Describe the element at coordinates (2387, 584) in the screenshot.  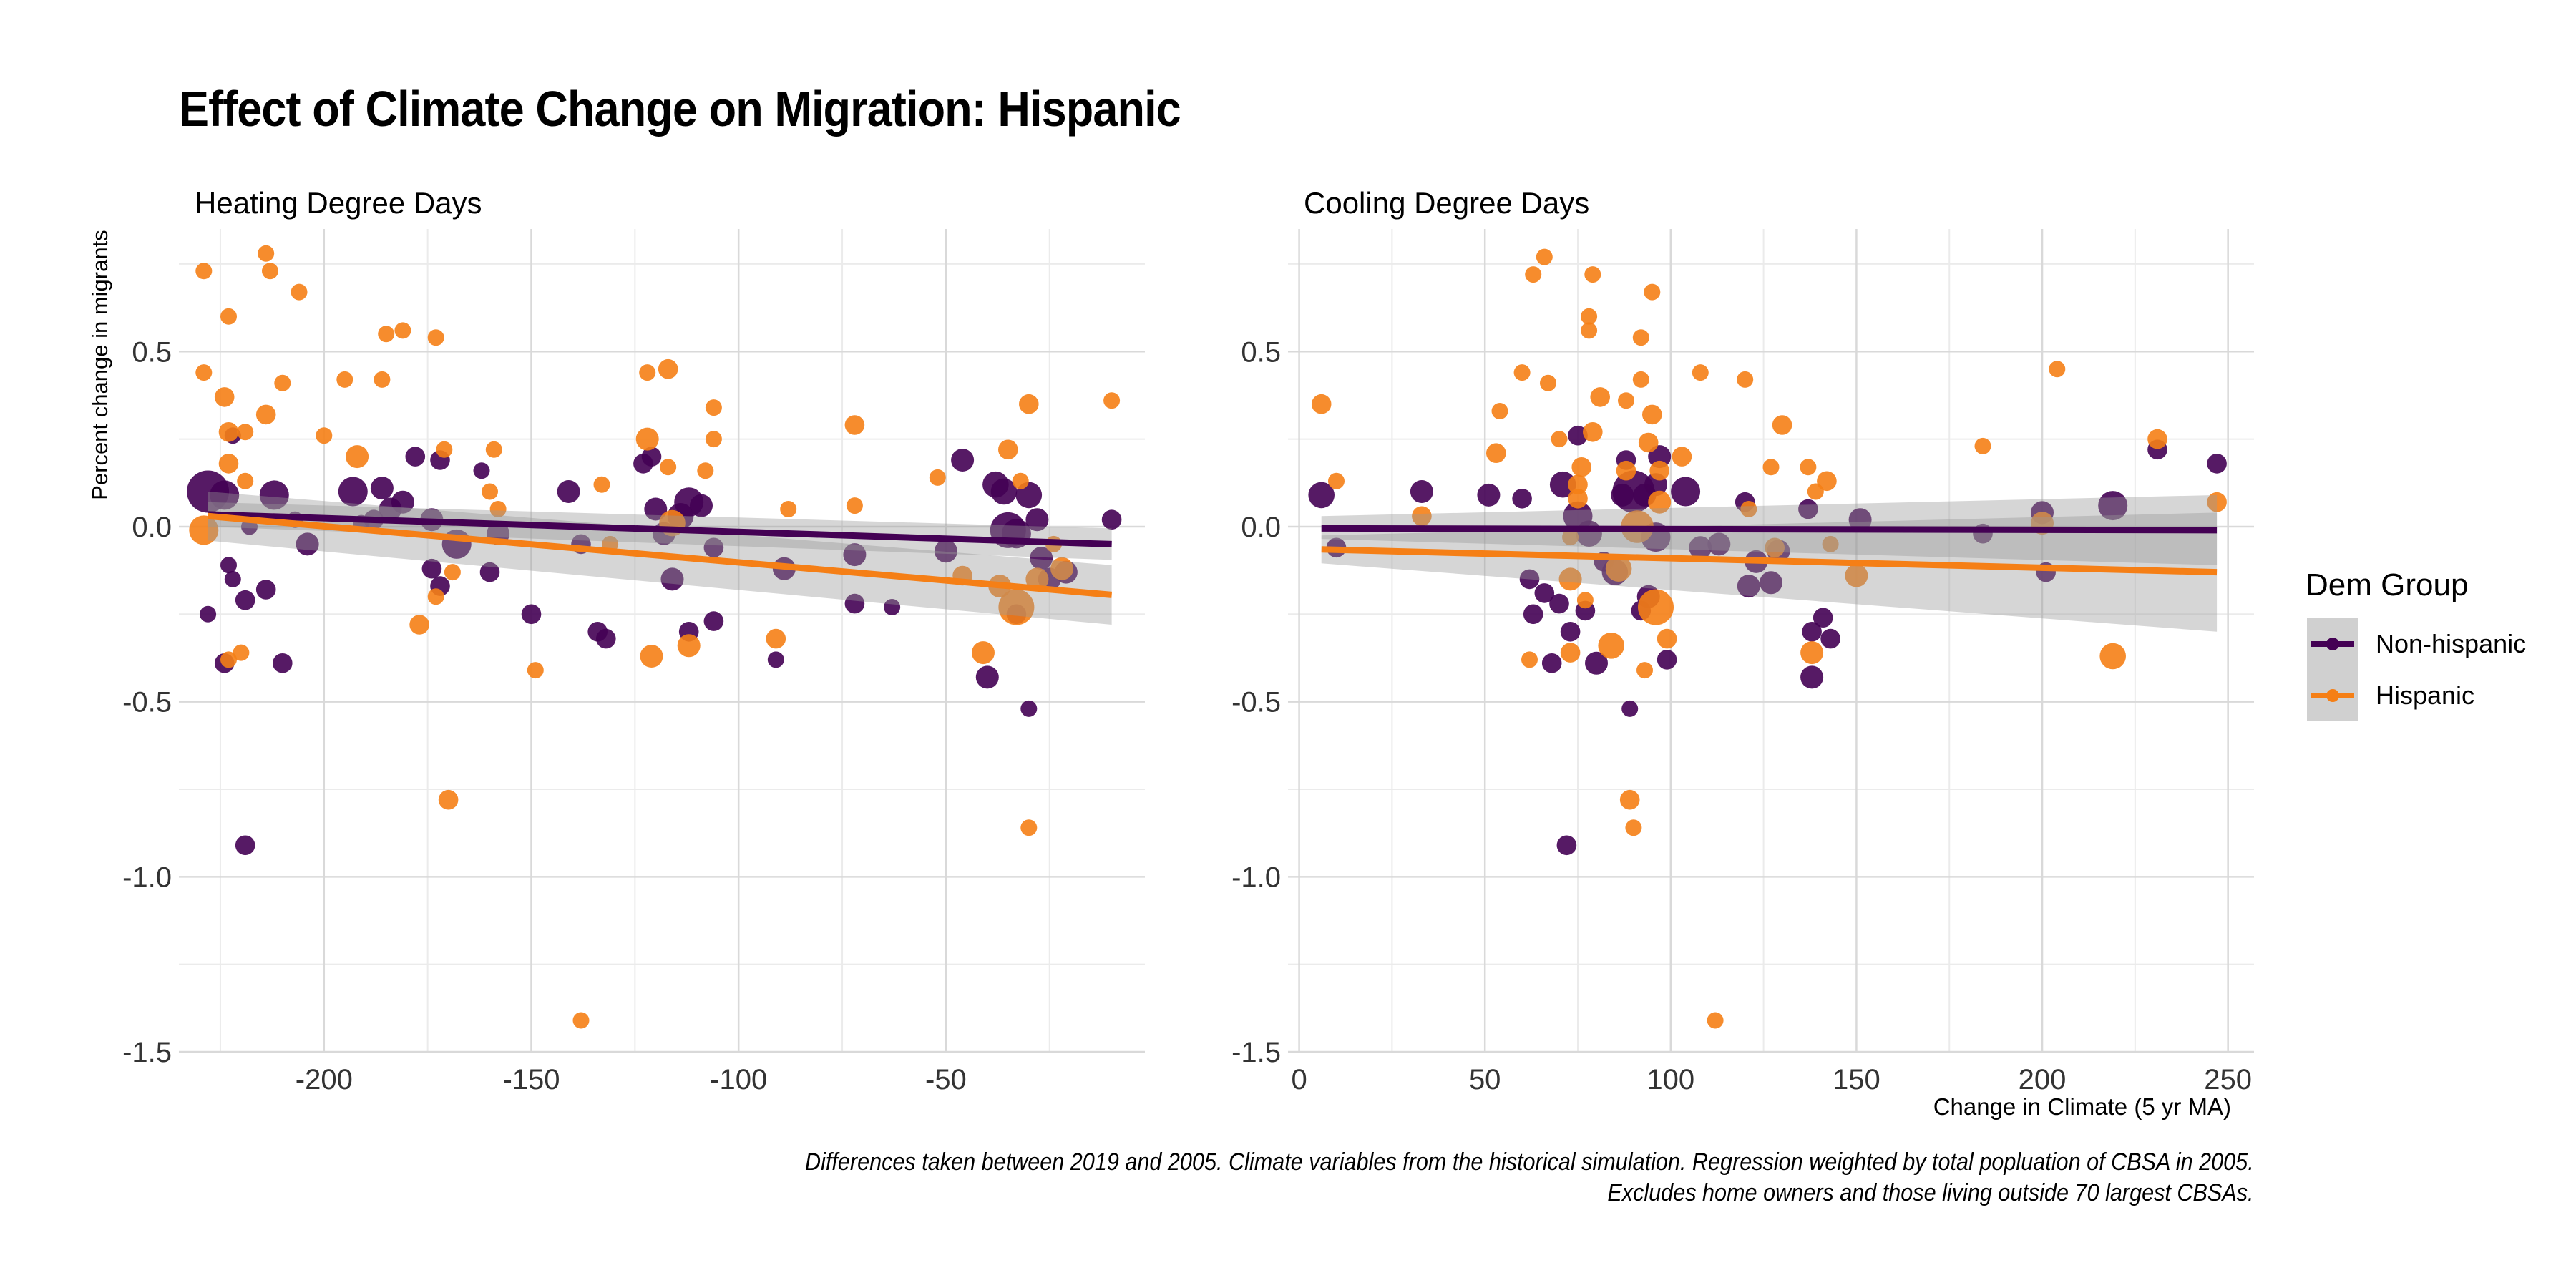
I see `legend-title: Dem Group` at that location.